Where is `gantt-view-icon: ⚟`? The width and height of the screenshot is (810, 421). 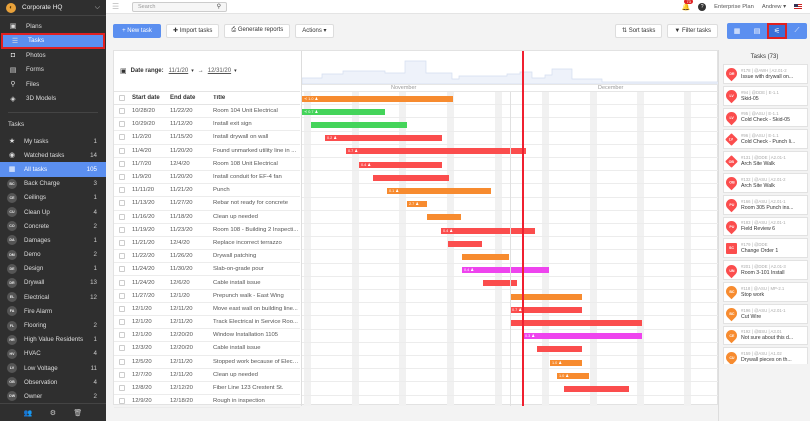
gantt-view-icon: ⚟ is located at coordinates (777, 30).